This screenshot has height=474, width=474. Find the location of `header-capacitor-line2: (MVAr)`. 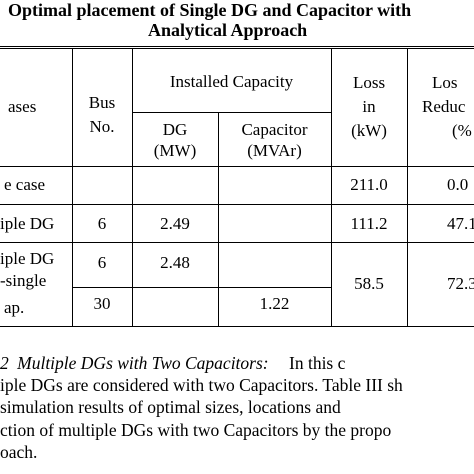

header-capacitor-line2: (MVAr) is located at coordinates (274, 150).